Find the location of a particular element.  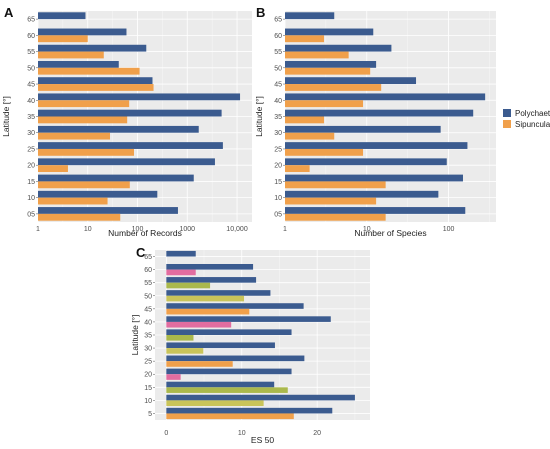

y-tick-label: 40 is located at coordinates (278, 101).